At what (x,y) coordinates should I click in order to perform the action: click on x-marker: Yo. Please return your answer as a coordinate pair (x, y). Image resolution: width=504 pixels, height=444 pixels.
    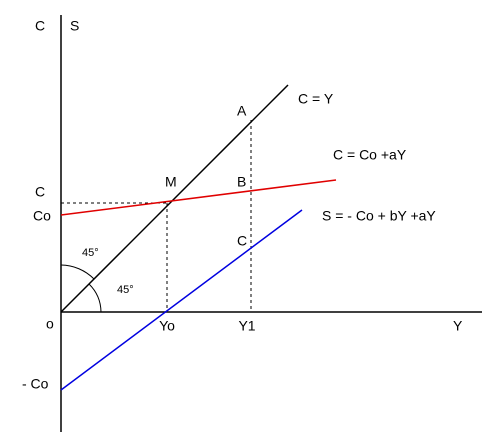
    Looking at the image, I should click on (167, 326).